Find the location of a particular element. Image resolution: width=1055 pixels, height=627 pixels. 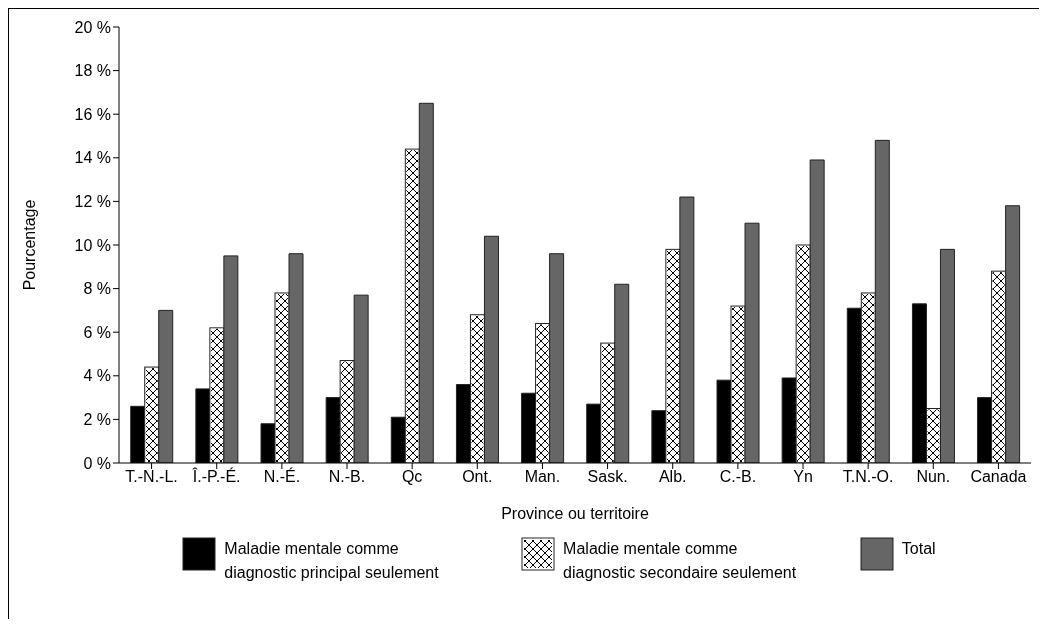

y-tick-label: 0 % is located at coordinates (97, 463).